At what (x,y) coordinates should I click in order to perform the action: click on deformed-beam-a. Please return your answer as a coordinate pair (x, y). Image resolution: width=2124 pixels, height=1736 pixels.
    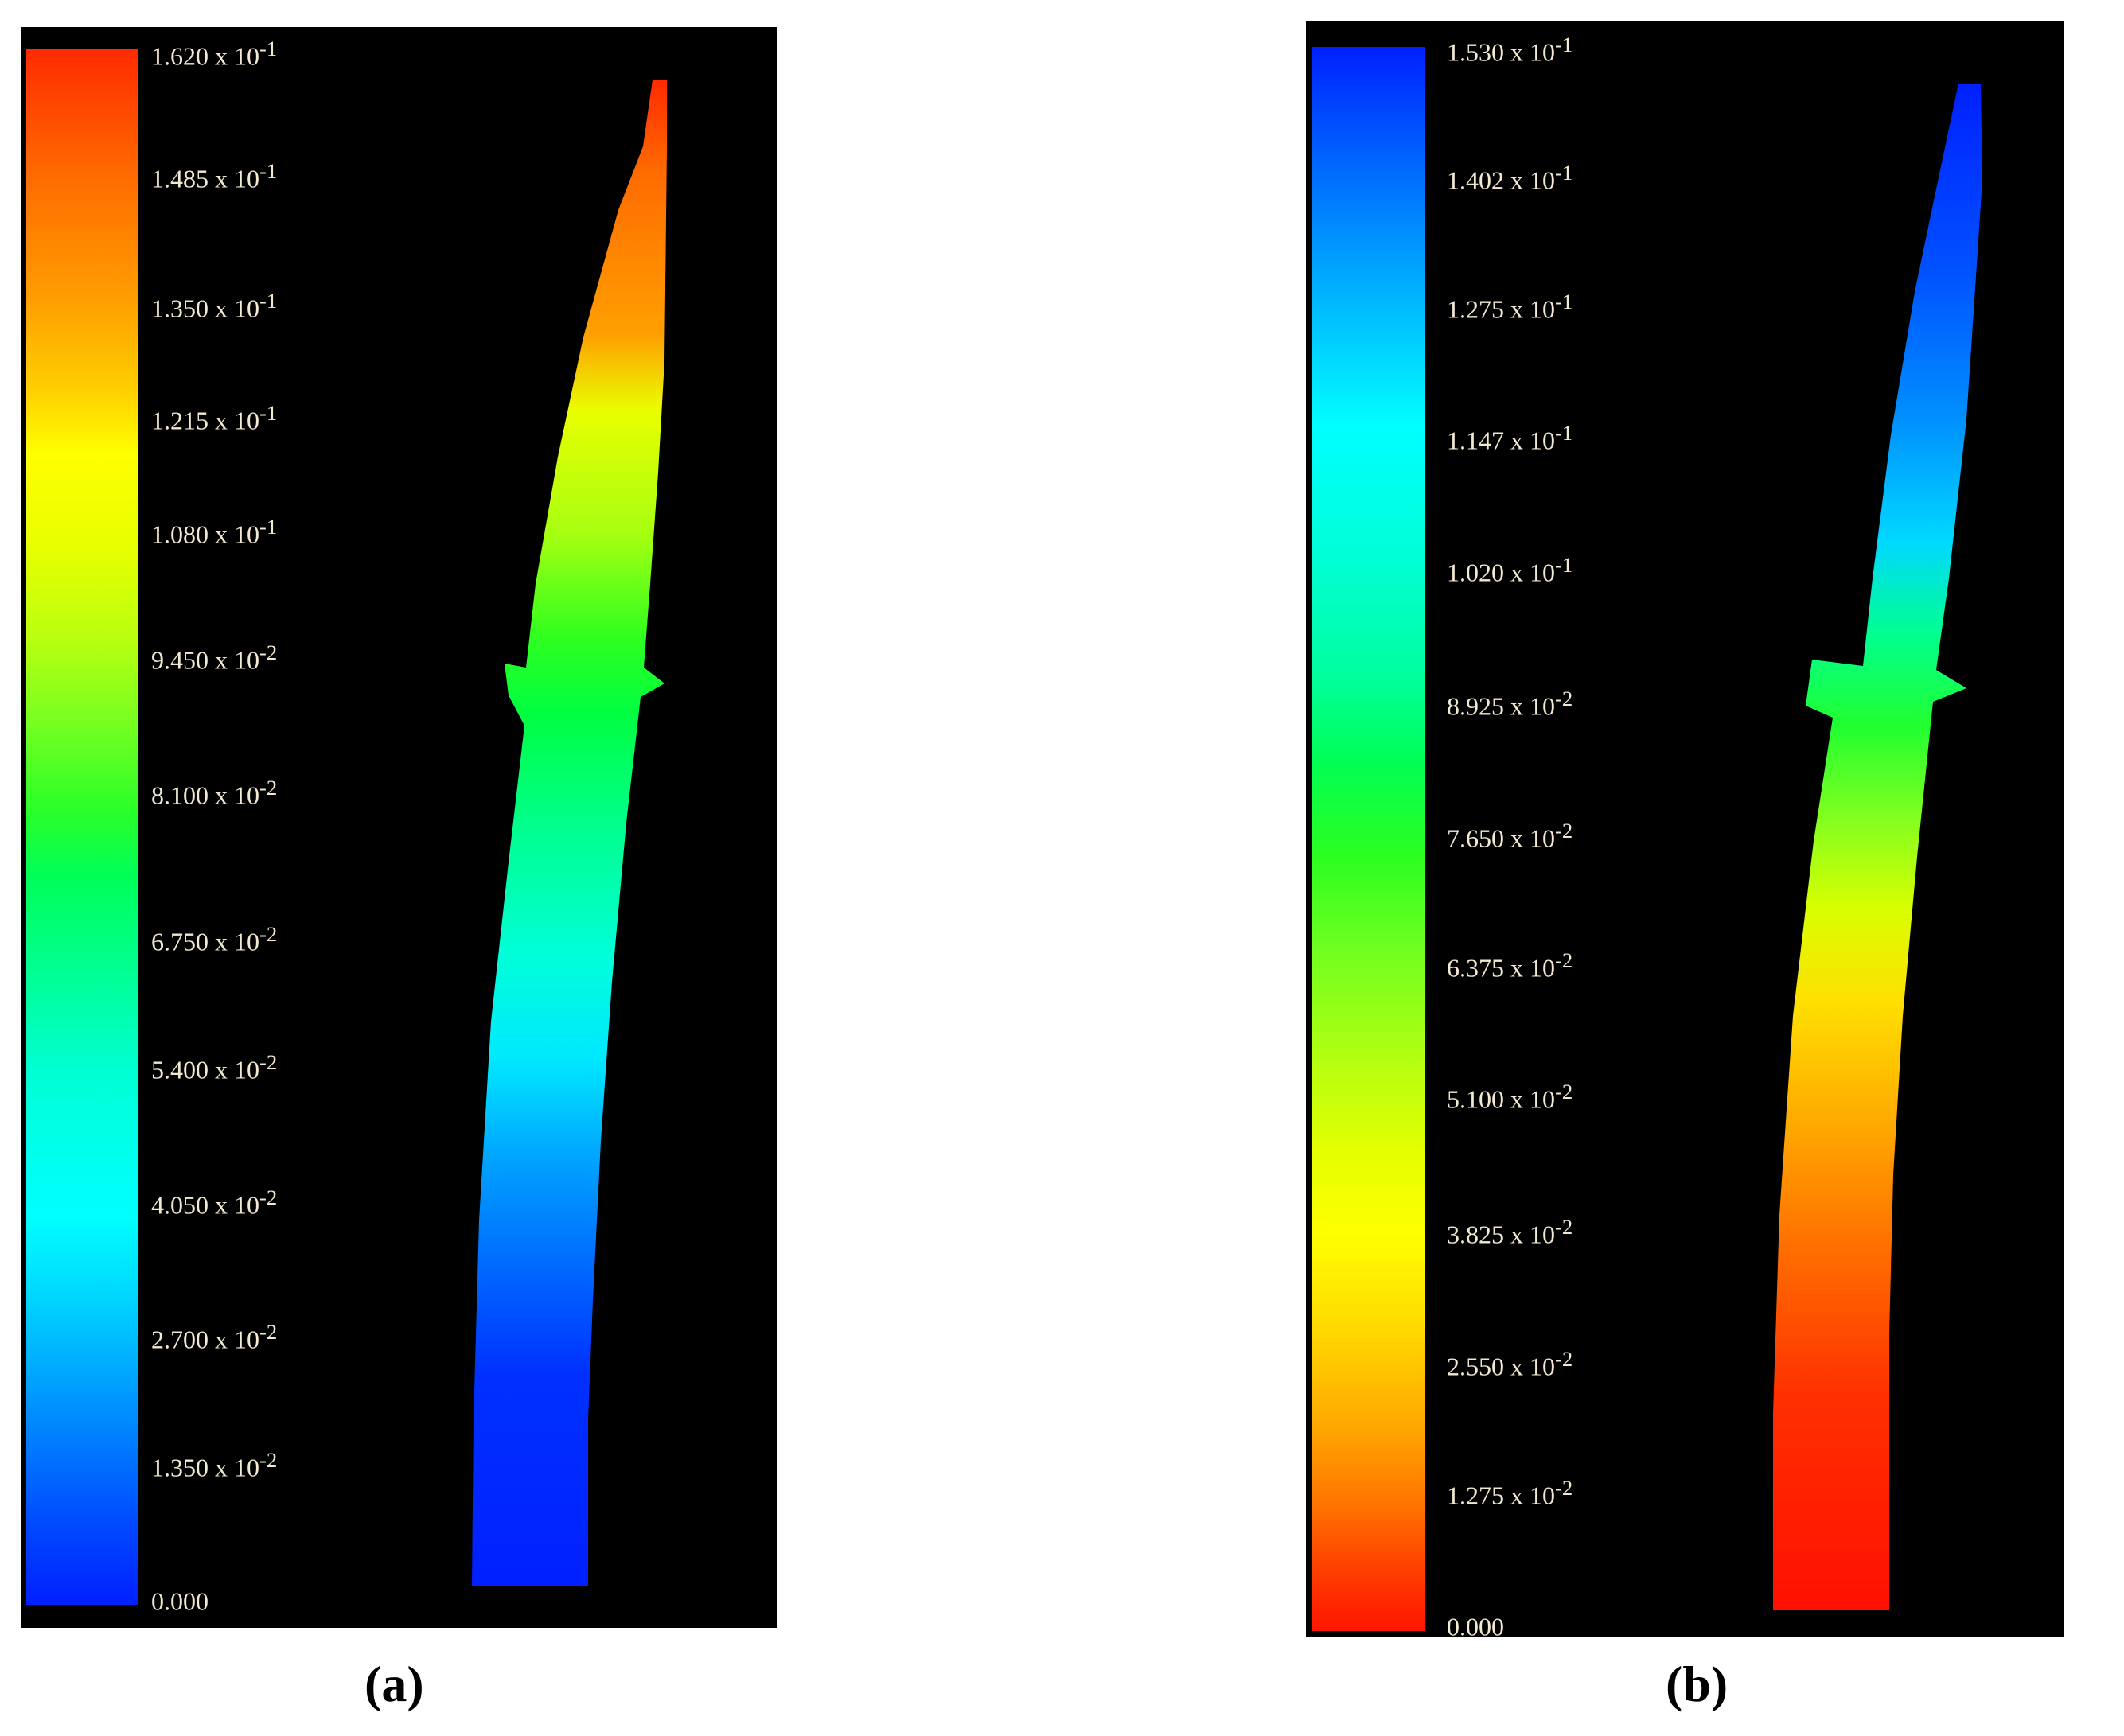
    Looking at the image, I should click on (569, 833).